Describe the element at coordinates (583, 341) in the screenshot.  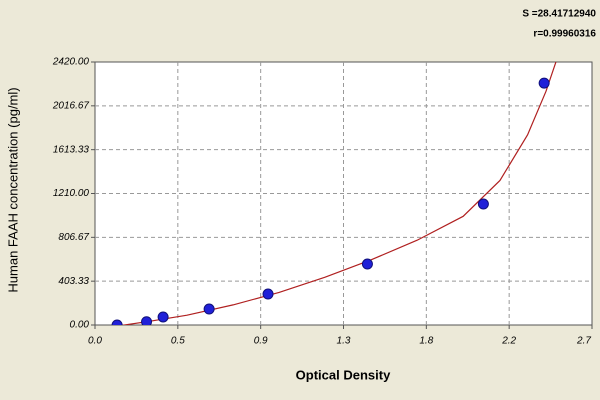
I see `x-tick-label: 2.7` at that location.